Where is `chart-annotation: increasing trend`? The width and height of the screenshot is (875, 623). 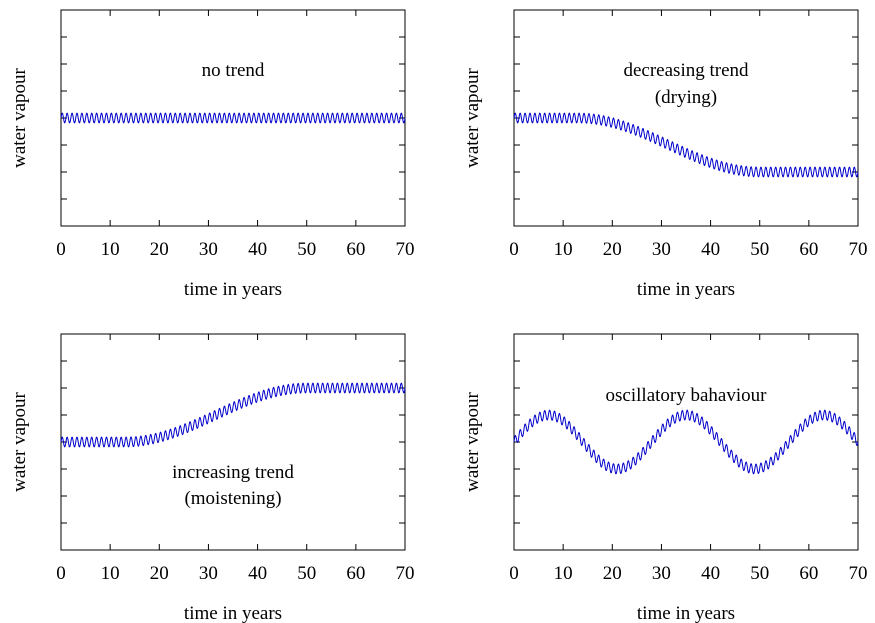
chart-annotation: increasing trend is located at coordinates (233, 472).